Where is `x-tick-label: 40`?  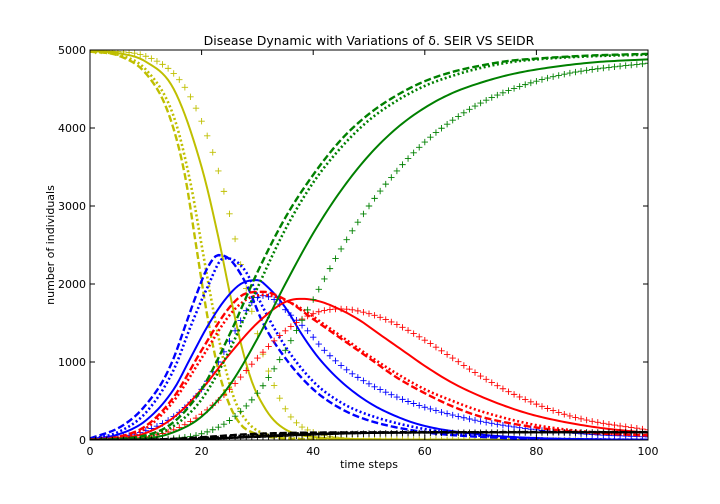 x-tick-label: 40 is located at coordinates (313, 451).